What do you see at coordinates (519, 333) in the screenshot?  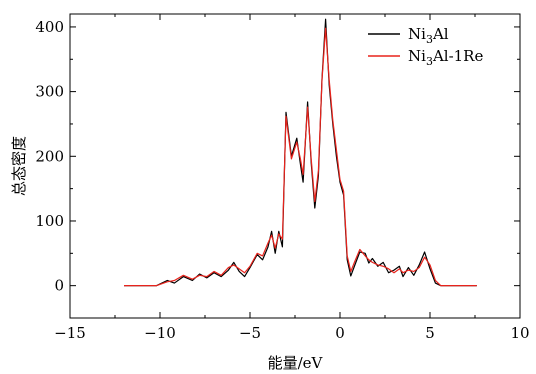 I see `x-tick-label: 10` at bounding box center [519, 333].